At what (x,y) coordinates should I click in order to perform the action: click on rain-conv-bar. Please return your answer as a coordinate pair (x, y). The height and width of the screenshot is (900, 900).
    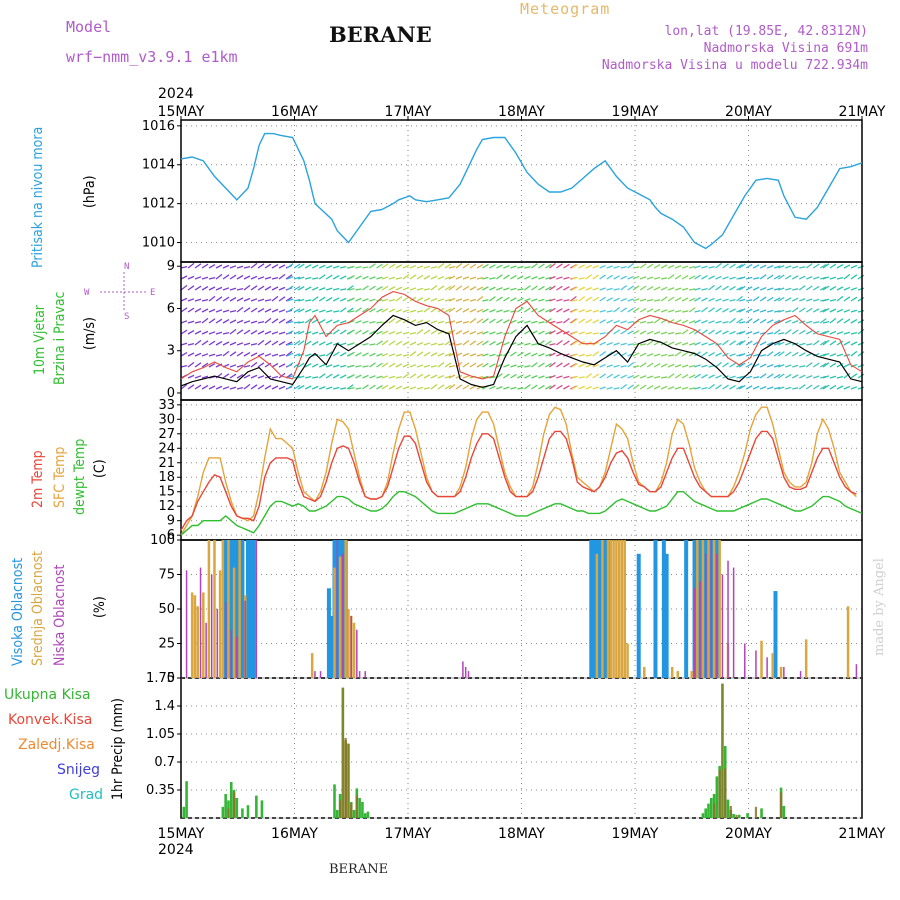
    Looking at the image, I should click on (756, 812).